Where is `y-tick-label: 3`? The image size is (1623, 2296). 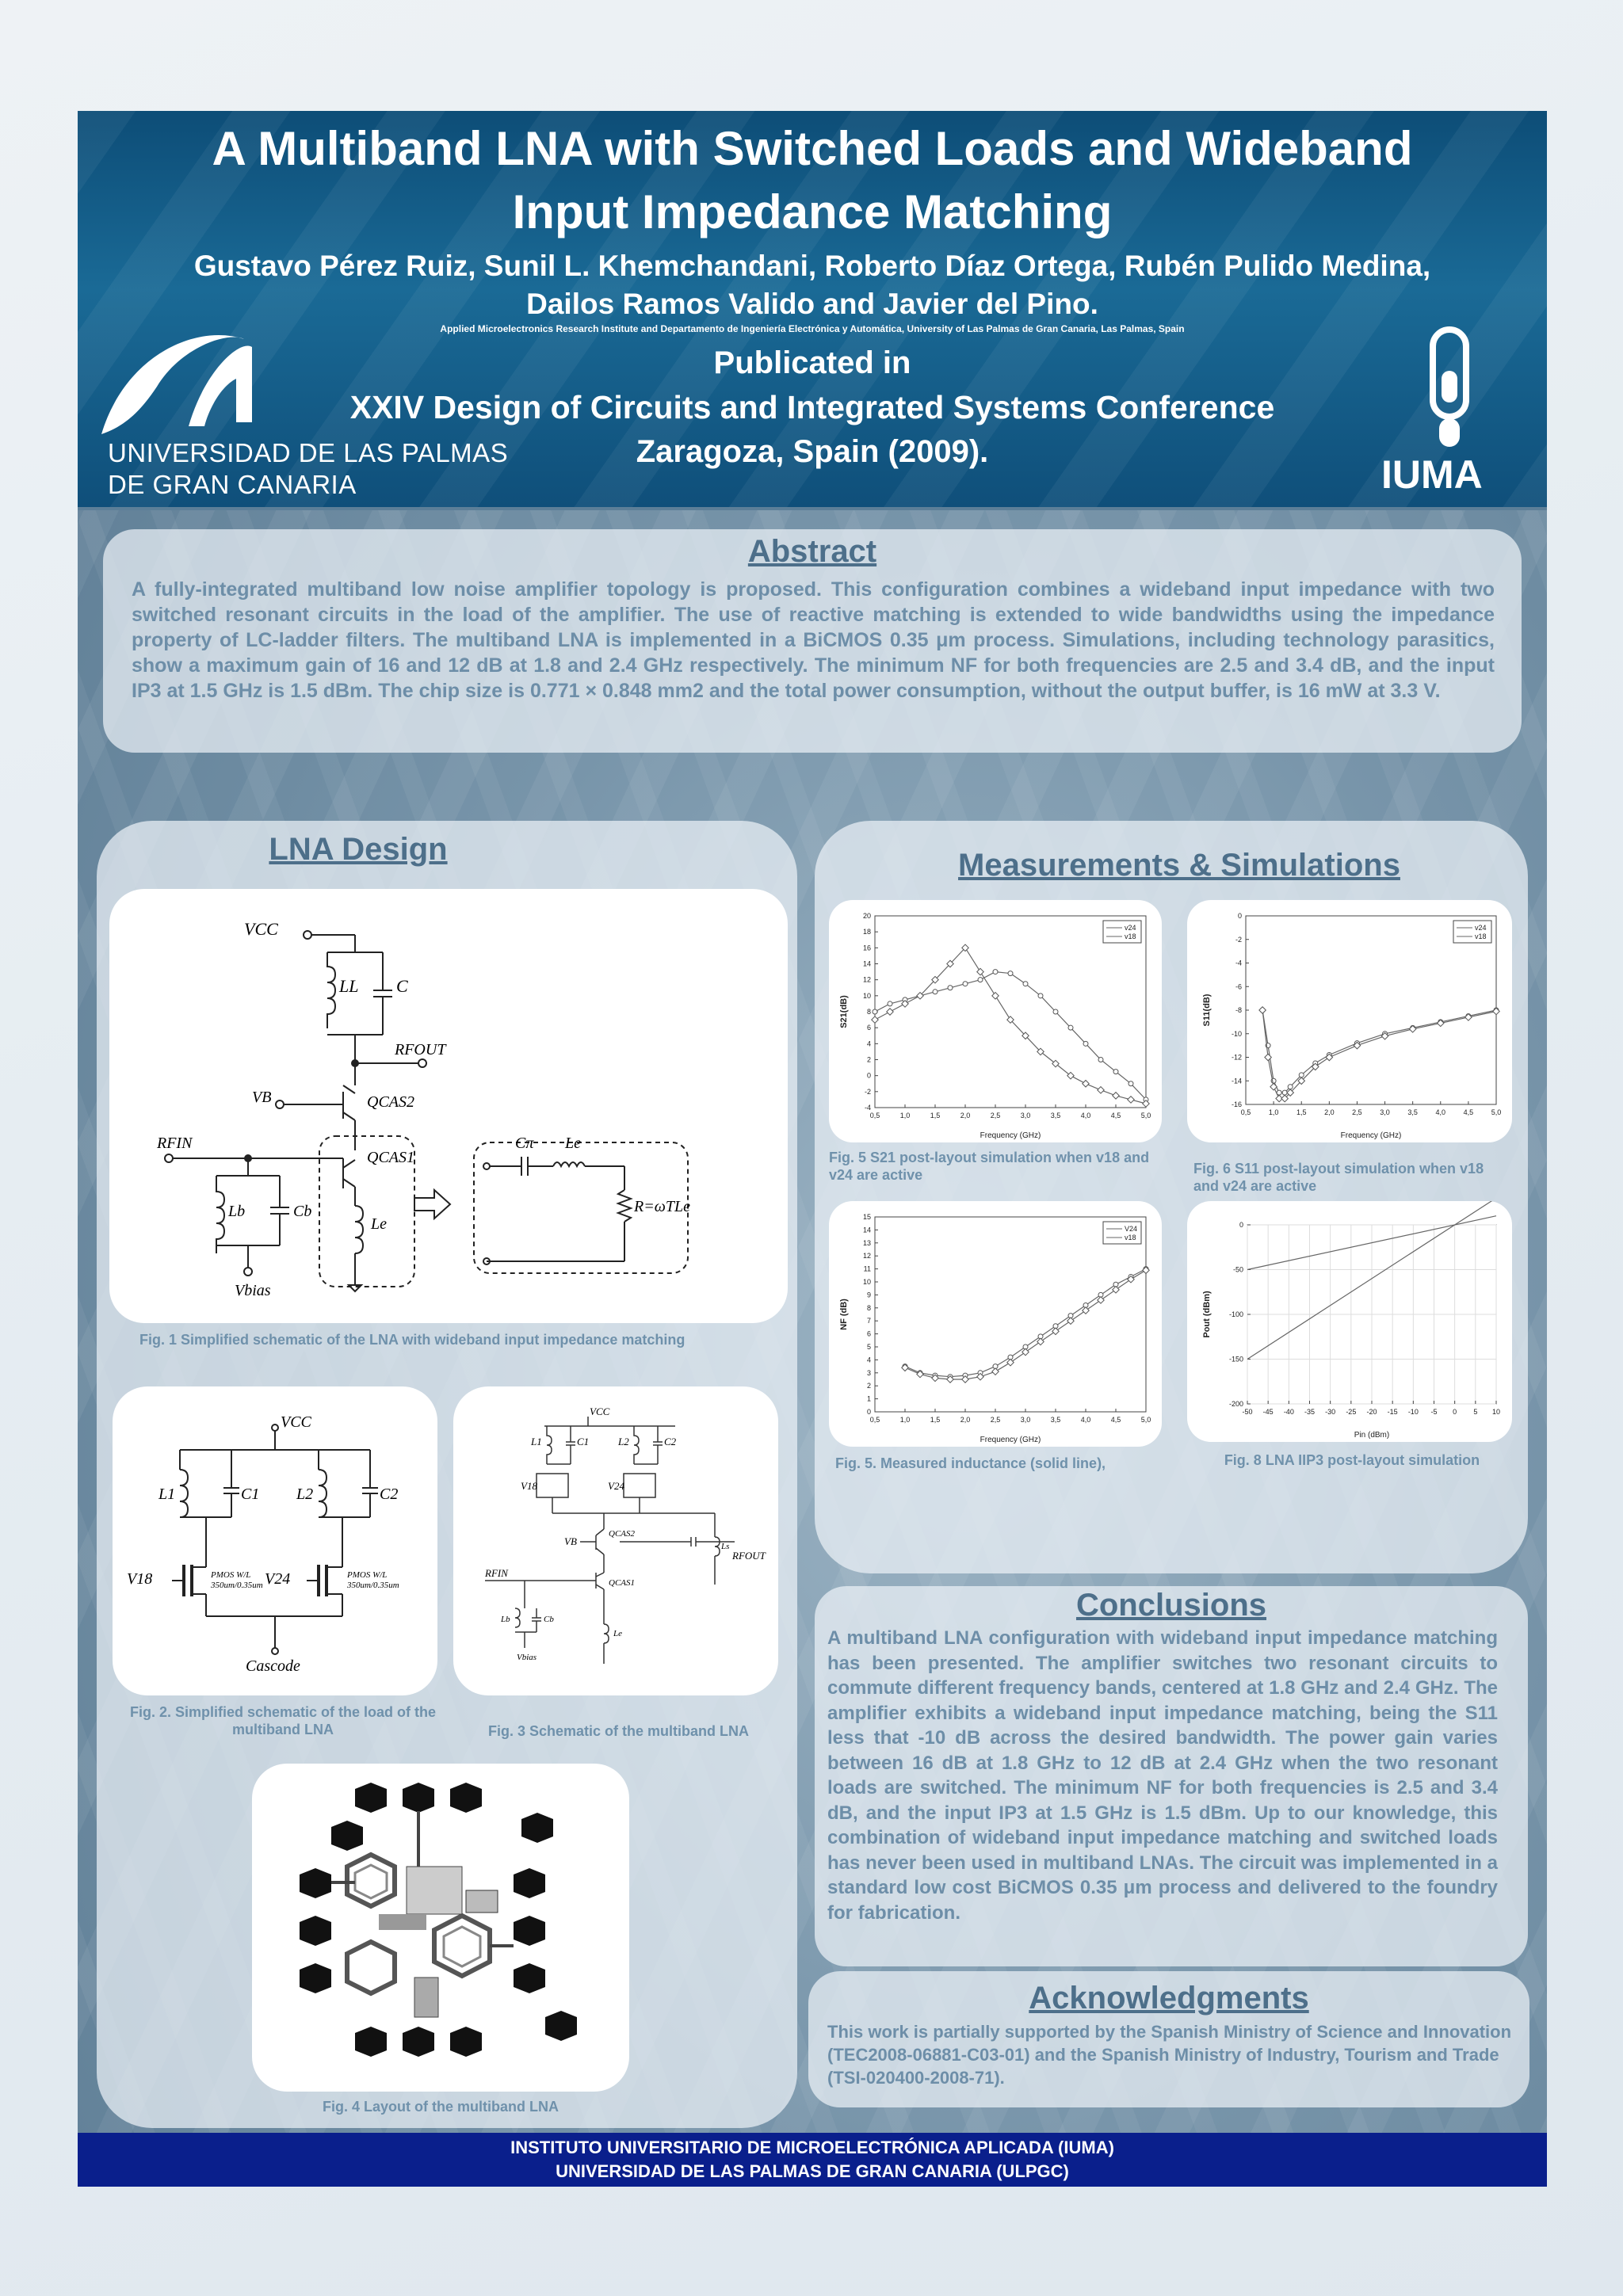
y-tick-label: 3 is located at coordinates (869, 1373).